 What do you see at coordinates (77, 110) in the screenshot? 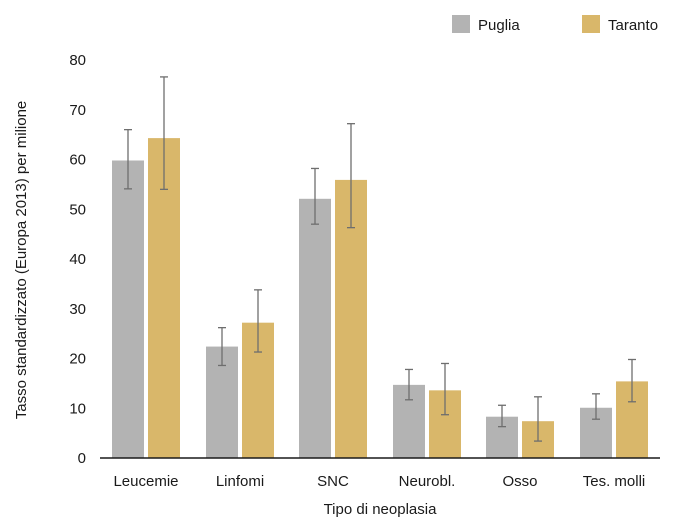
I see `y-tick-label-7: 70` at bounding box center [77, 110].